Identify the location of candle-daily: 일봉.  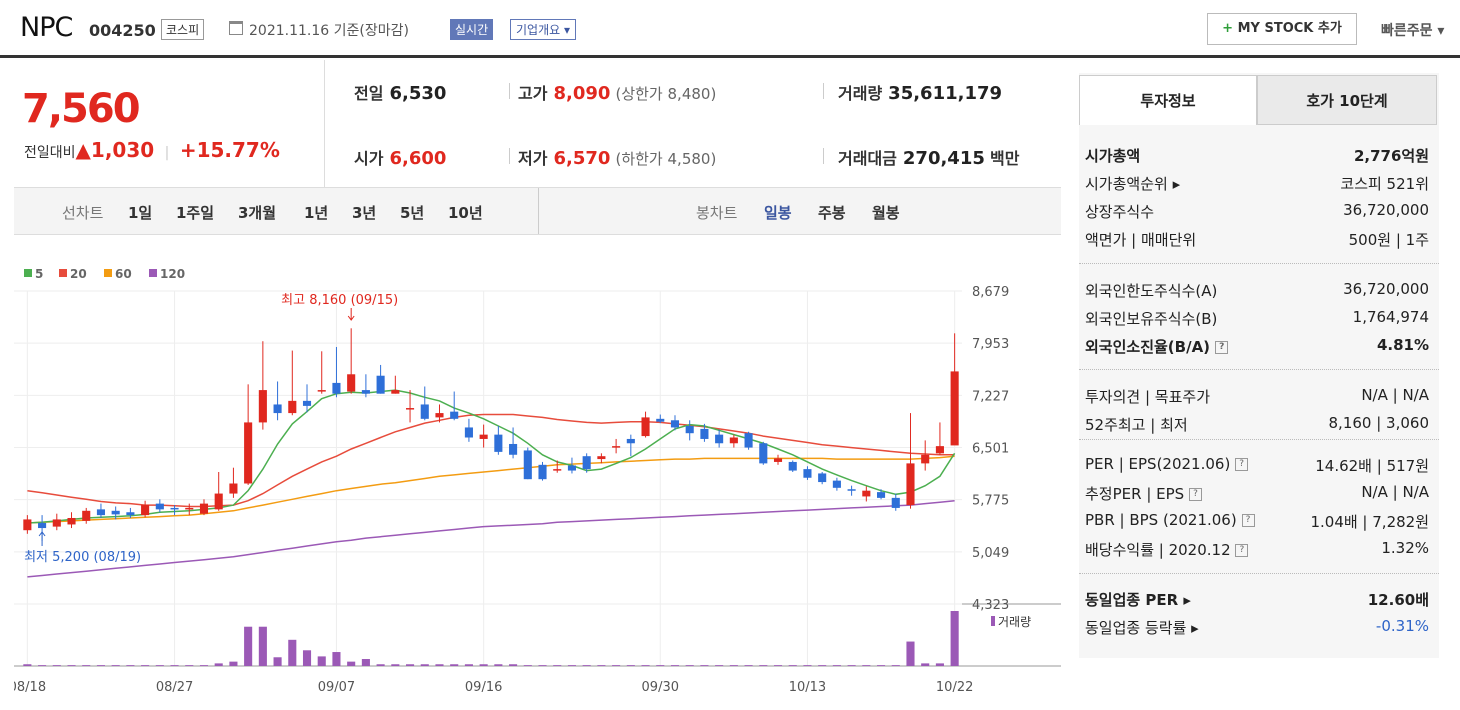
(778, 213).